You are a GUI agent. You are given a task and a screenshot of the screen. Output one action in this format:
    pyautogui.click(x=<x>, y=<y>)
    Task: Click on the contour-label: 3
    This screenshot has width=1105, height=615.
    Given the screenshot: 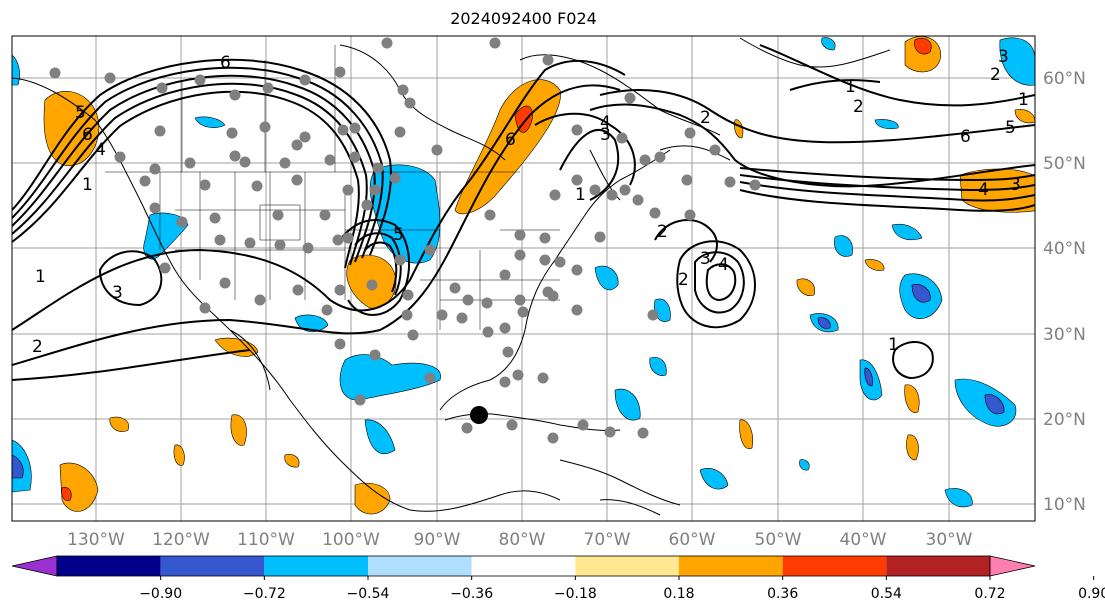 What is the action you would take?
    pyautogui.click(x=605, y=135)
    